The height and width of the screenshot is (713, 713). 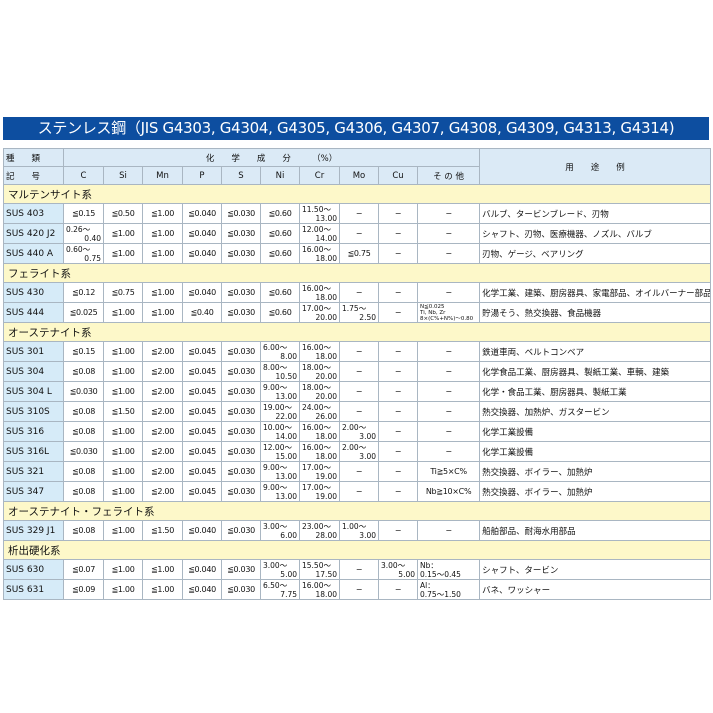 What do you see at coordinates (354, 526) in the screenshot?
I see `range-min: 1.00～` at bounding box center [354, 526].